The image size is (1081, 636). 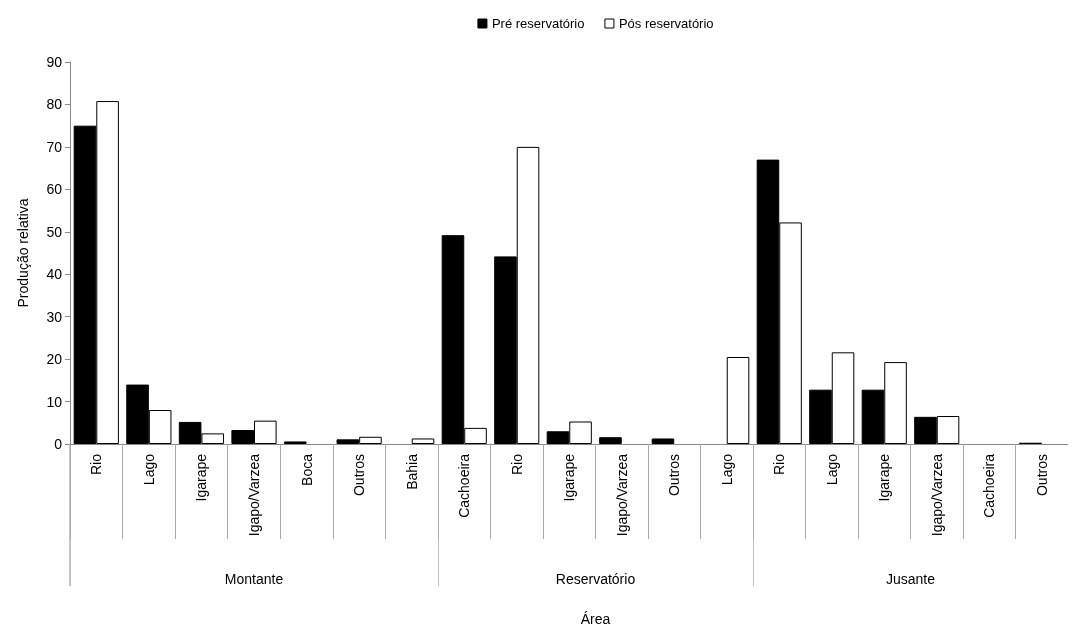 What do you see at coordinates (54, 104) in the screenshot?
I see `y-tick-label: 80` at bounding box center [54, 104].